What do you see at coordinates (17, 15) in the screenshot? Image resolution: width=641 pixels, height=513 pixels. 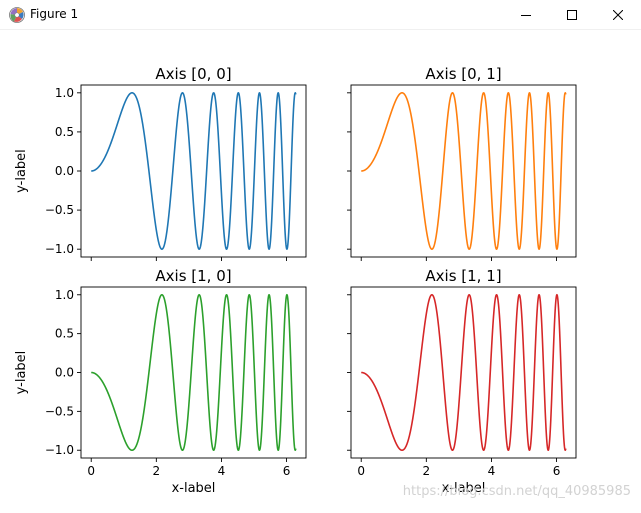 I see `matplotlib-logo-icon` at bounding box center [17, 15].